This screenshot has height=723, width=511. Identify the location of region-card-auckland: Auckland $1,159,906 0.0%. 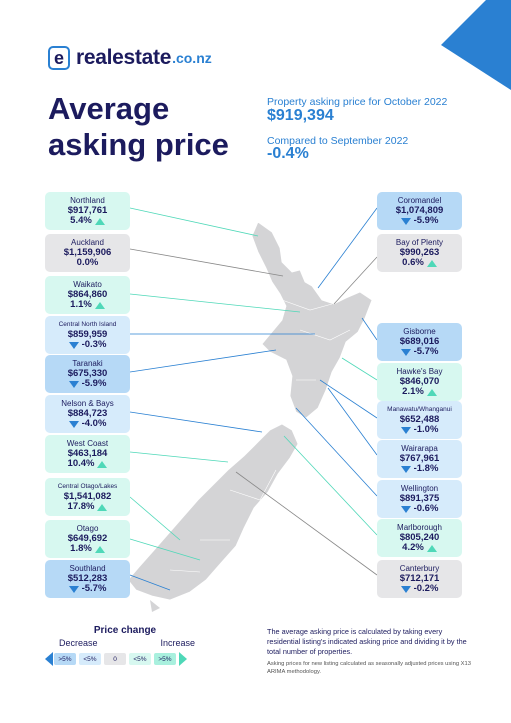
(87, 253).